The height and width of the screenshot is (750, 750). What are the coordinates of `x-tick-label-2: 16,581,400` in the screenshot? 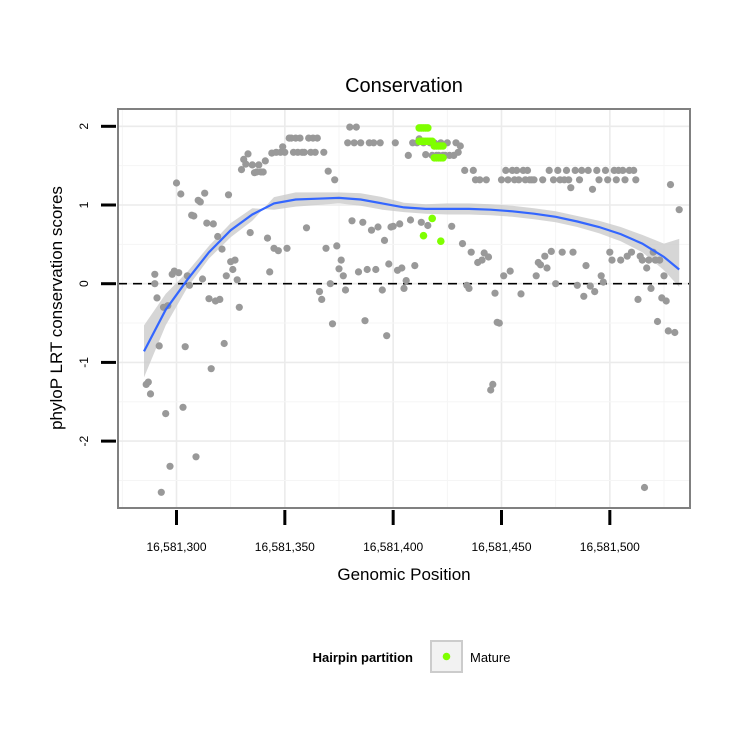 It's located at (393, 547).